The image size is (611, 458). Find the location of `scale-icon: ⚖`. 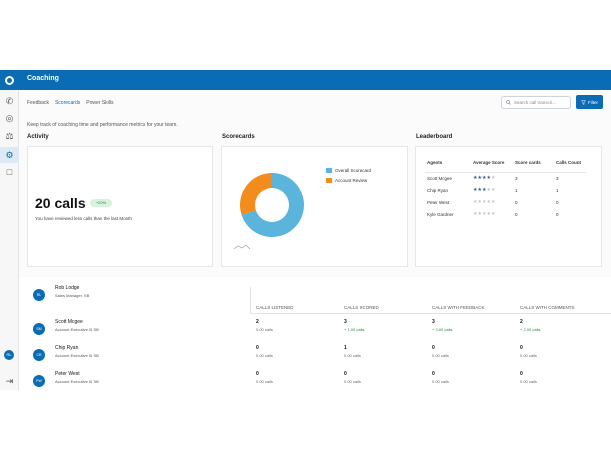

scale-icon: ⚖ is located at coordinates (9, 136).